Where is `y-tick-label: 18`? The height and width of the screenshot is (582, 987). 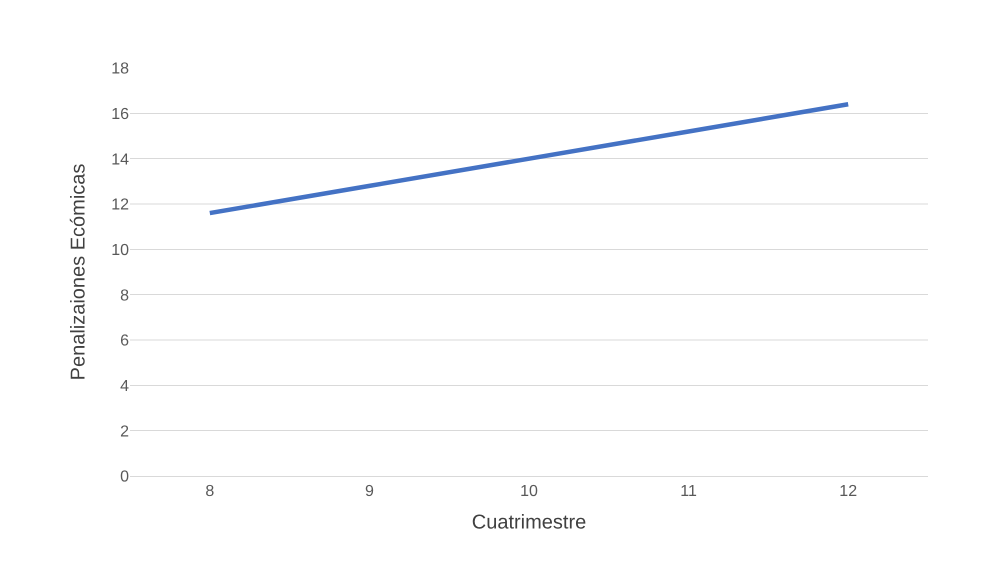
y-tick-label: 18 is located at coordinates (120, 69).